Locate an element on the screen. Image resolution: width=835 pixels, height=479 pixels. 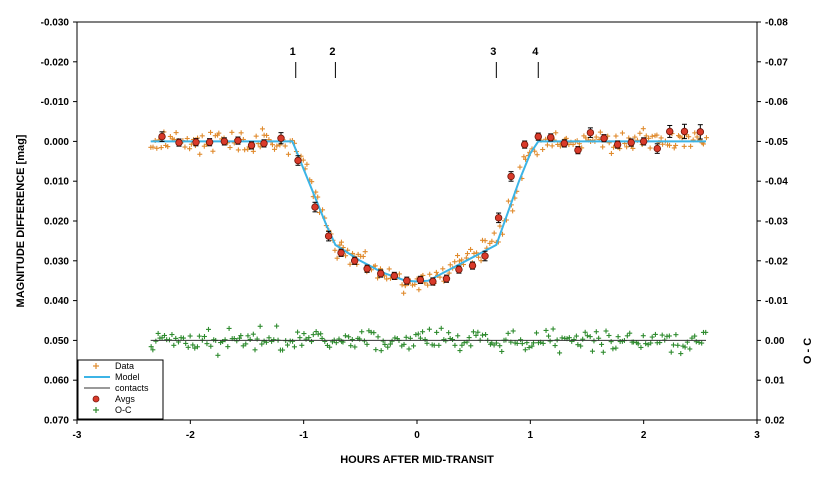
y-tick-label: 0.050 is located at coordinates (56, 341).